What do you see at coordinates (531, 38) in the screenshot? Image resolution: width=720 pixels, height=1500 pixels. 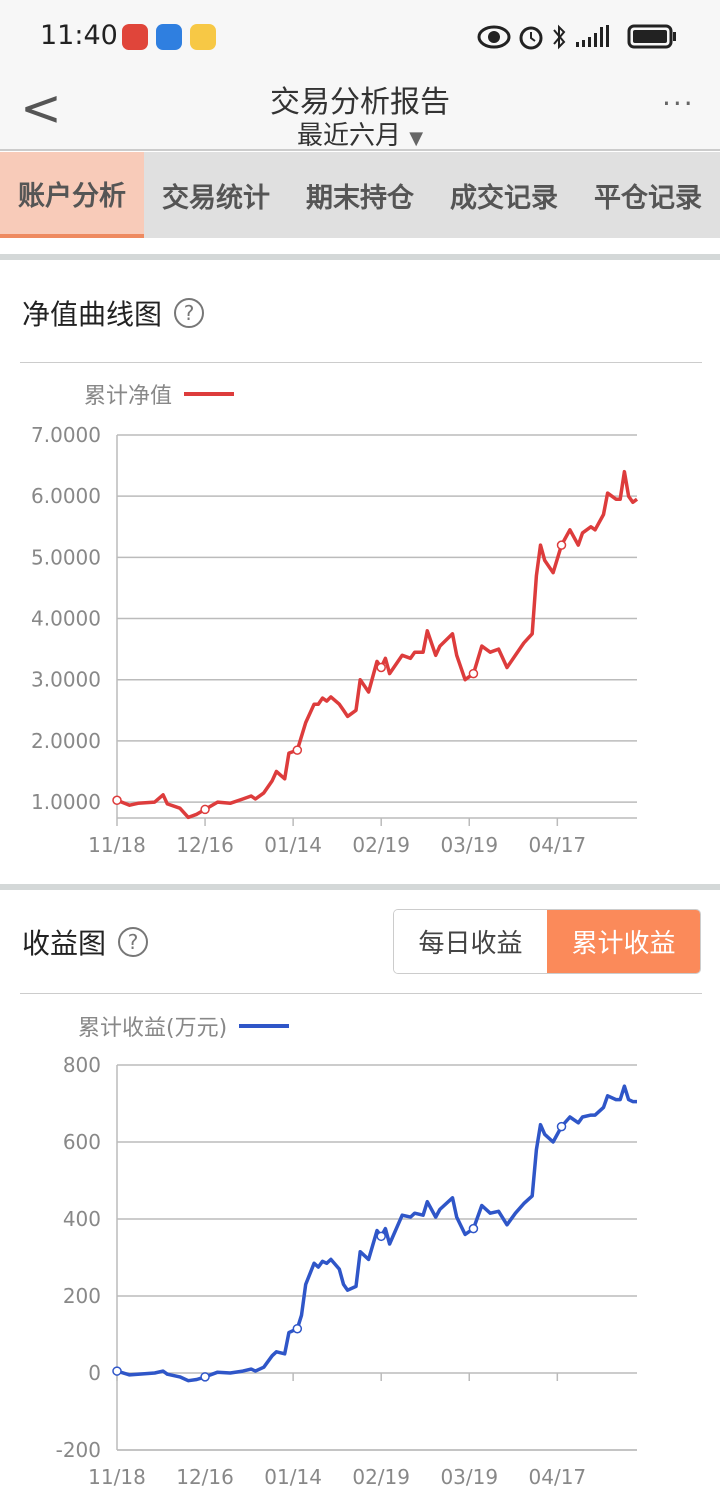 I see `alarm-icon` at bounding box center [531, 38].